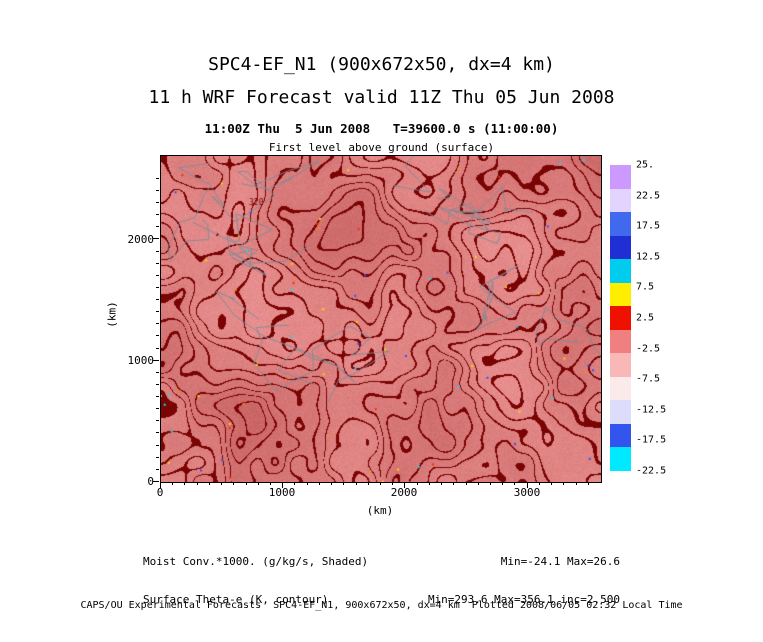 The image size is (763, 642). What do you see at coordinates (141, 239) in the screenshot?
I see `y-tick-label-2000: 2000` at bounding box center [141, 239].